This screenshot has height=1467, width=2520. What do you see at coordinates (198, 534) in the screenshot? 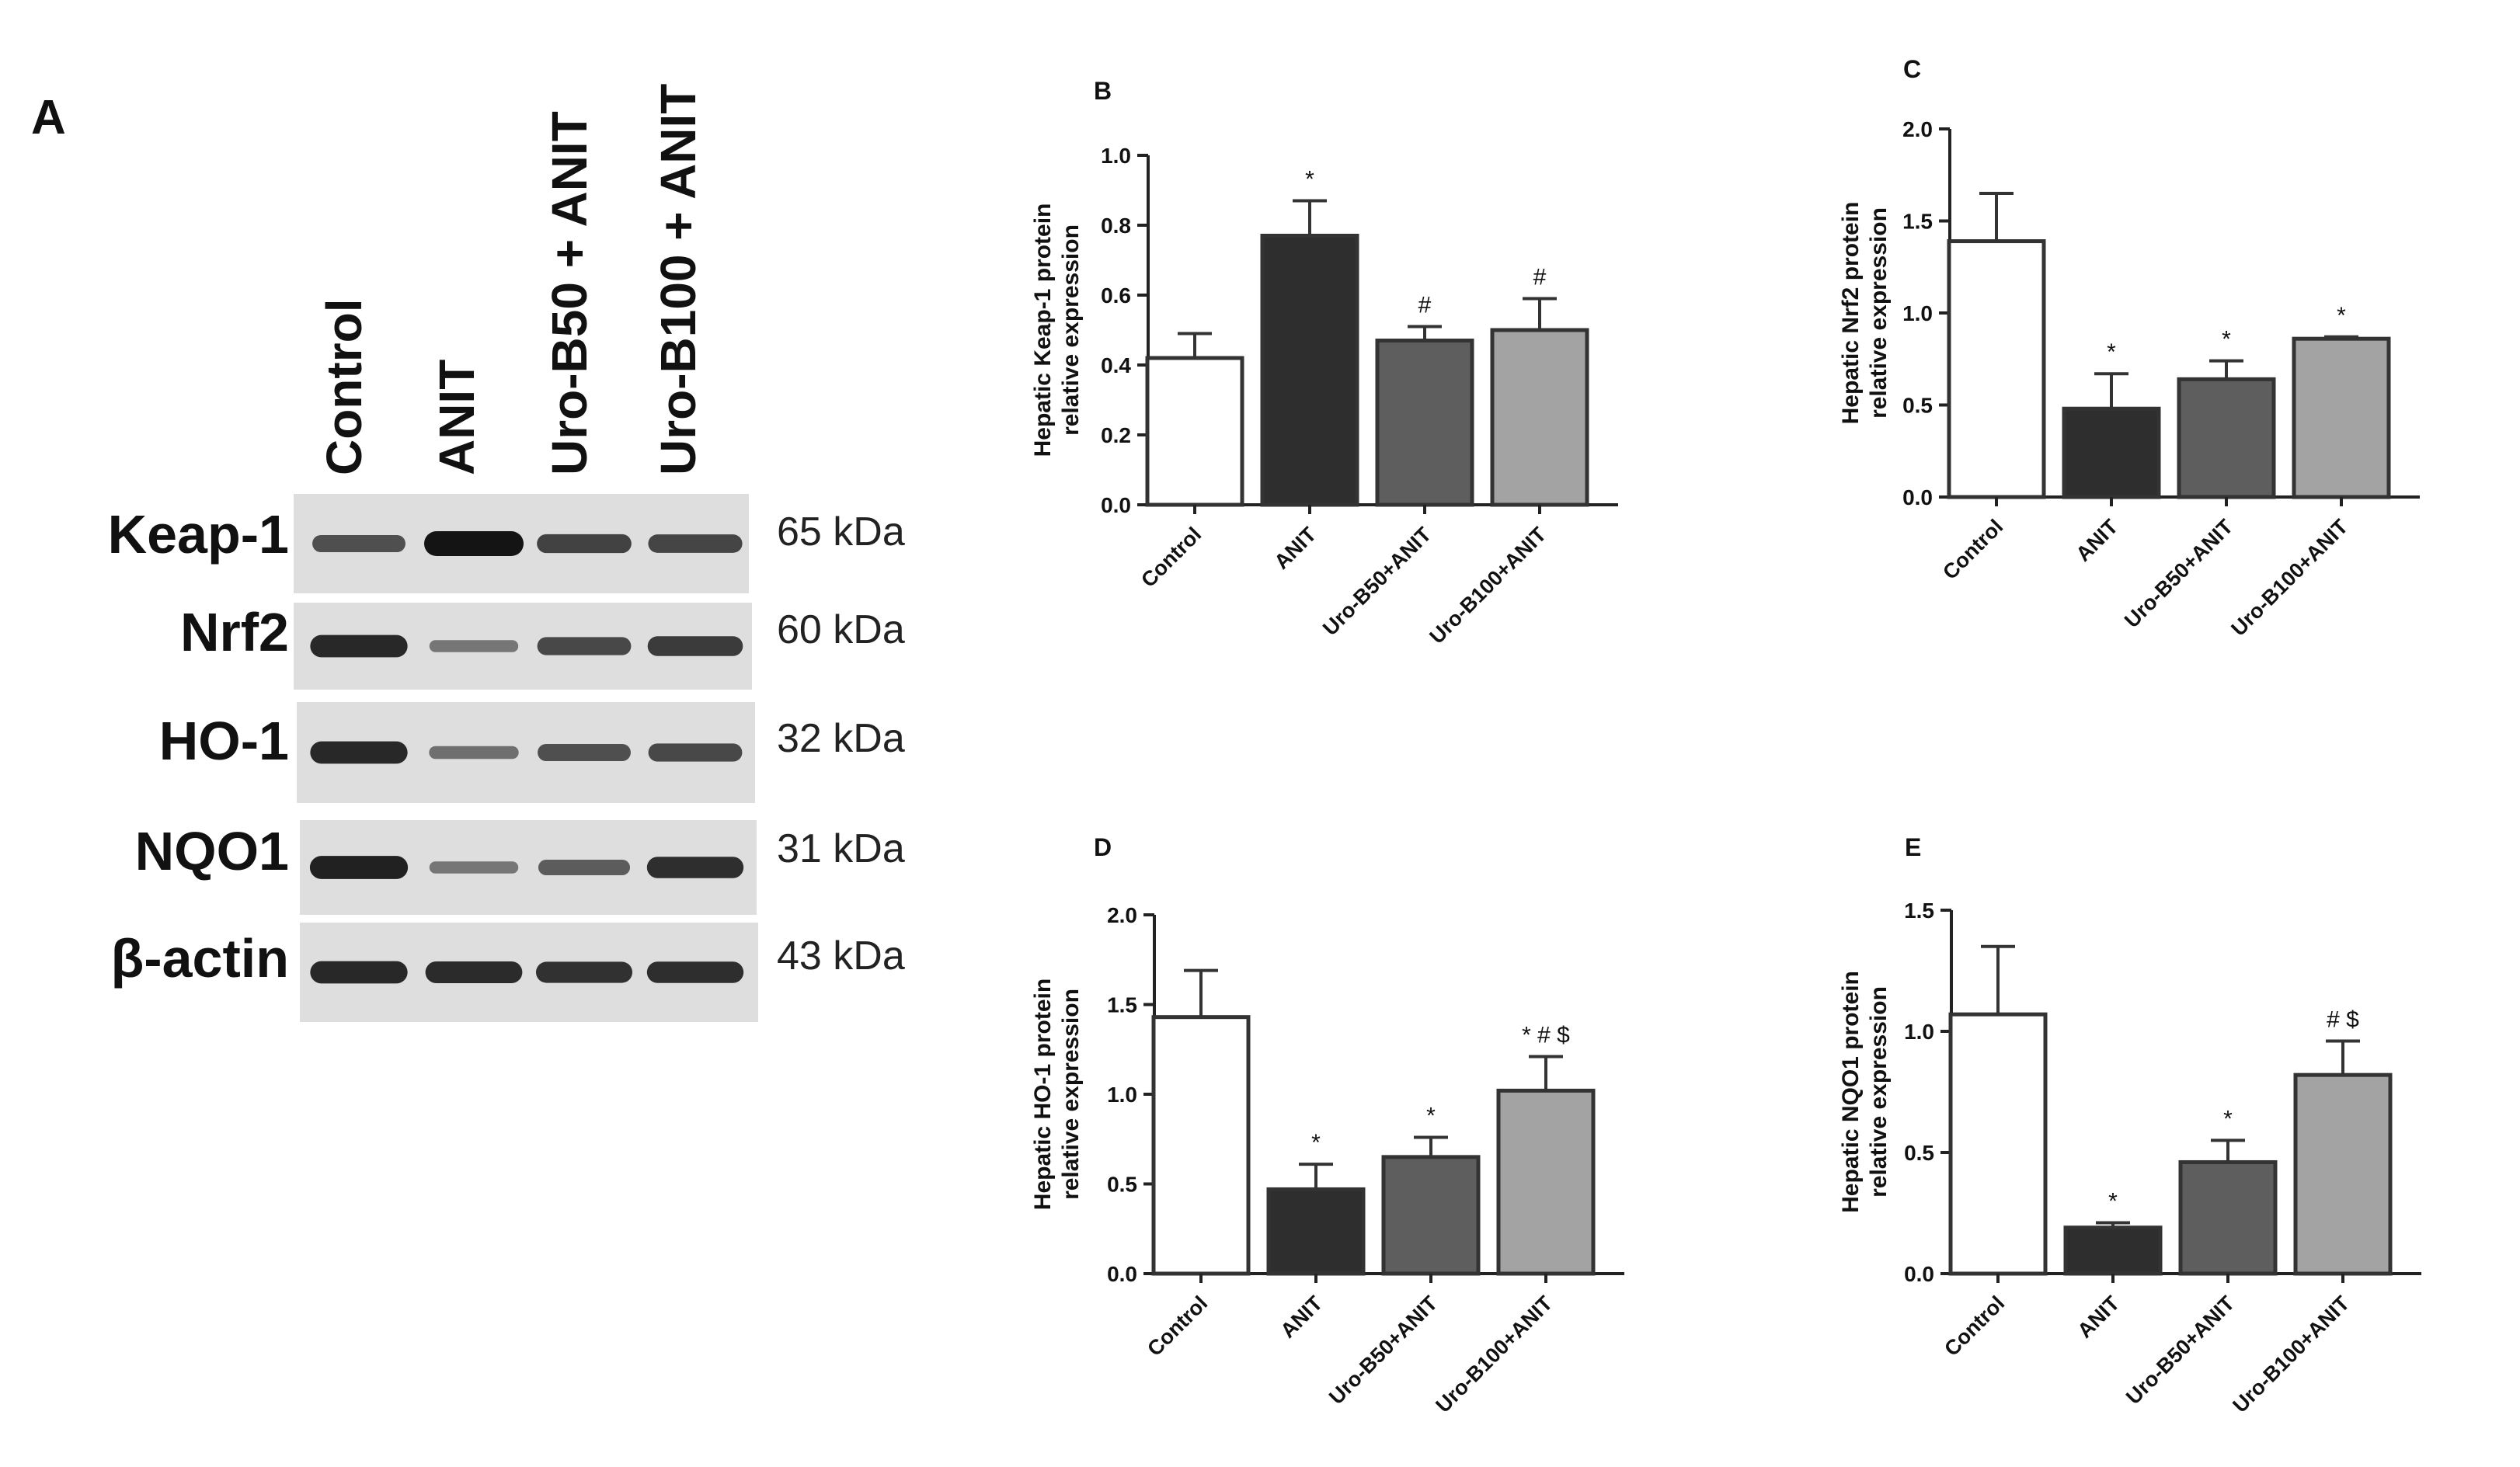
I see `protein-label: Keap-1` at bounding box center [198, 534].